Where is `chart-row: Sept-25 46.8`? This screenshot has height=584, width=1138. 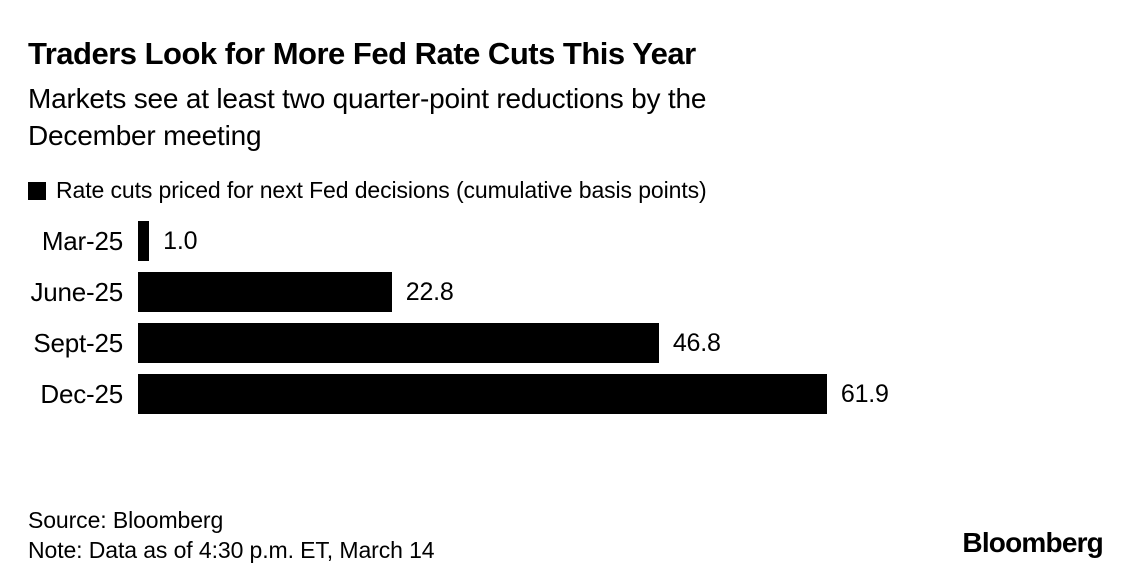 chart-row: Sept-25 46.8 is located at coordinates (573, 343).